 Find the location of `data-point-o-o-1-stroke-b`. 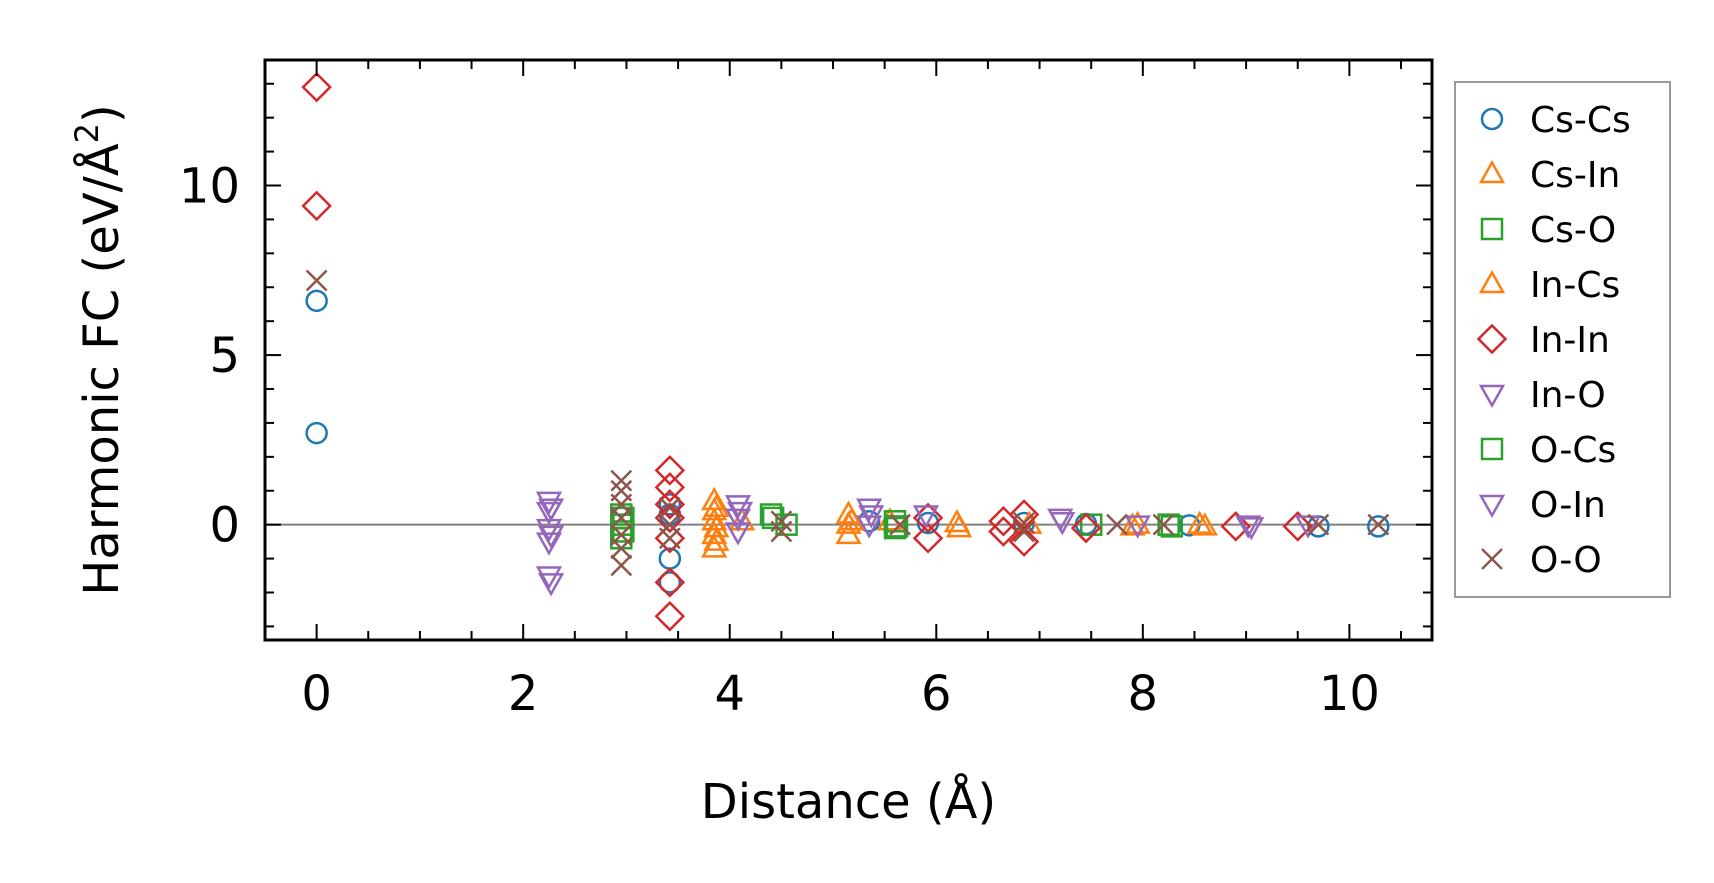

data-point-o-o-1-stroke-b is located at coordinates (621, 480).